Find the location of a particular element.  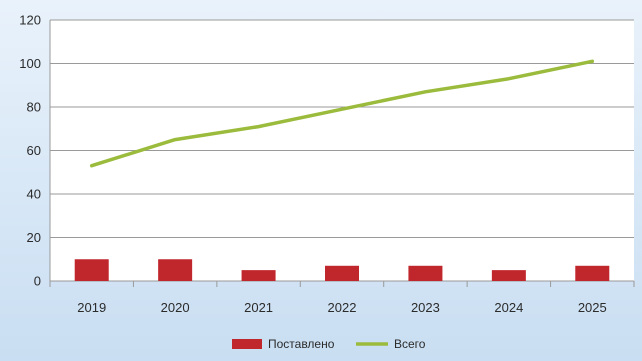

legend: Поставлено Всего is located at coordinates (329, 344).